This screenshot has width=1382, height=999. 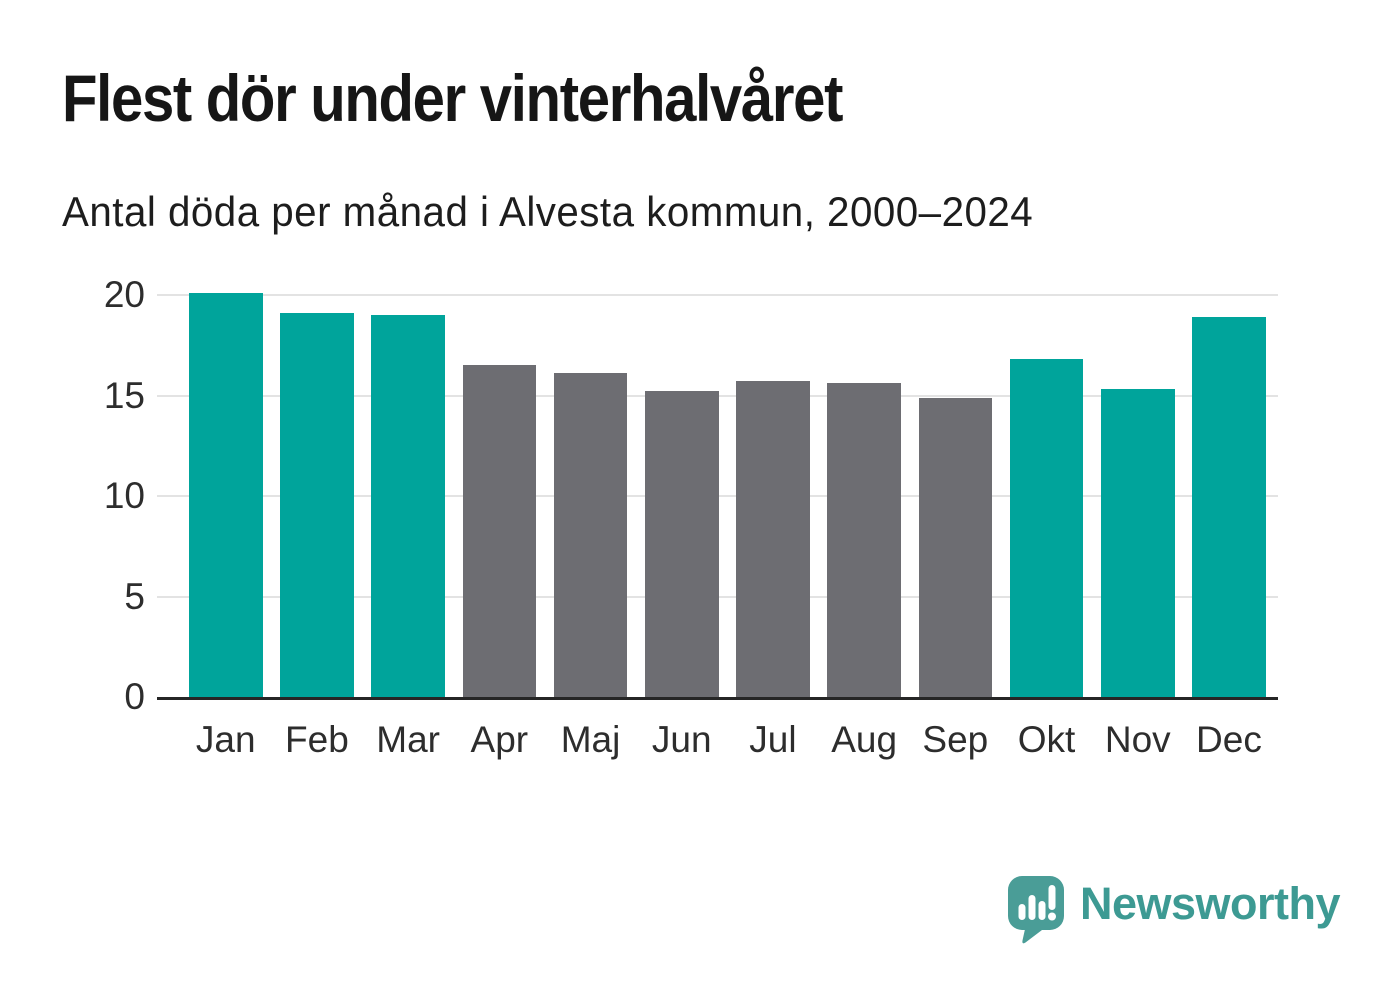 I want to click on x-label-jun: Jun, so click(x=681, y=739).